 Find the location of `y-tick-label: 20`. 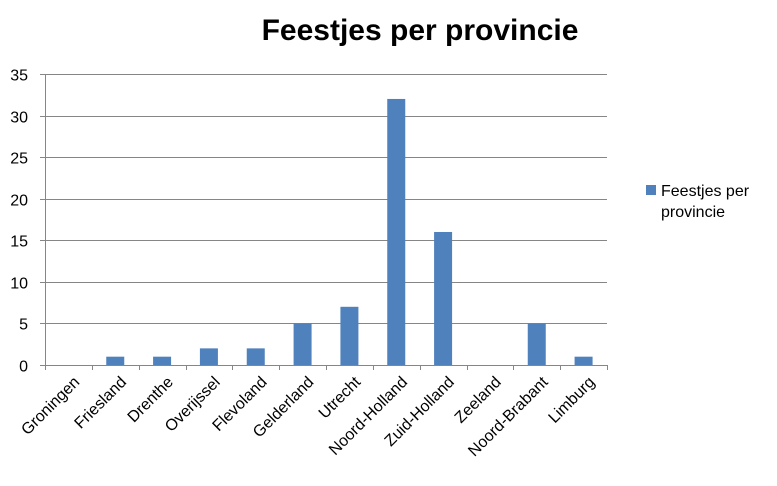

y-tick-label: 20 is located at coordinates (19, 201).